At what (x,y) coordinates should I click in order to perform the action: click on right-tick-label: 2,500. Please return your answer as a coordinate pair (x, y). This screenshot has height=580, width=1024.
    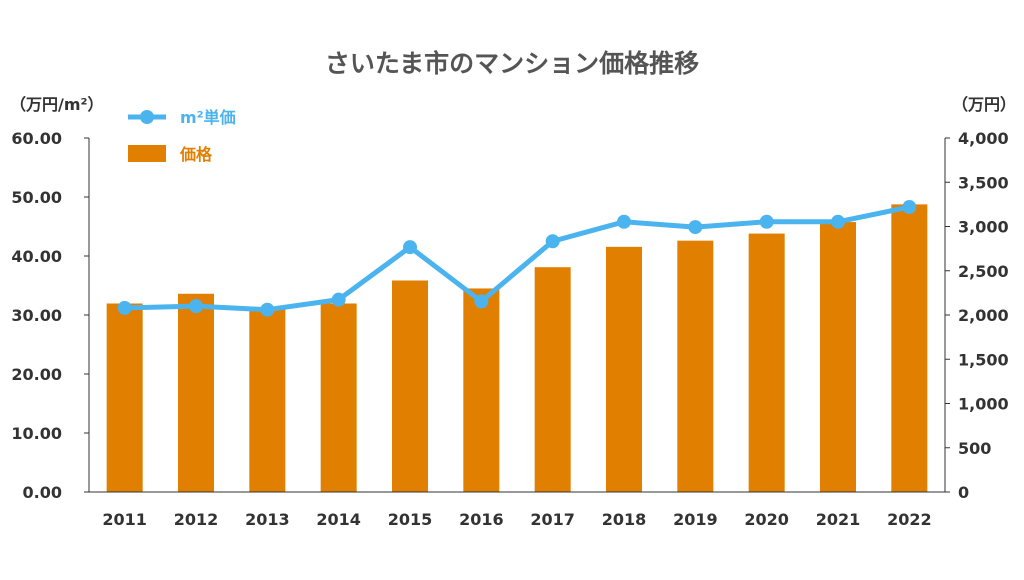
    Looking at the image, I should click on (983, 271).